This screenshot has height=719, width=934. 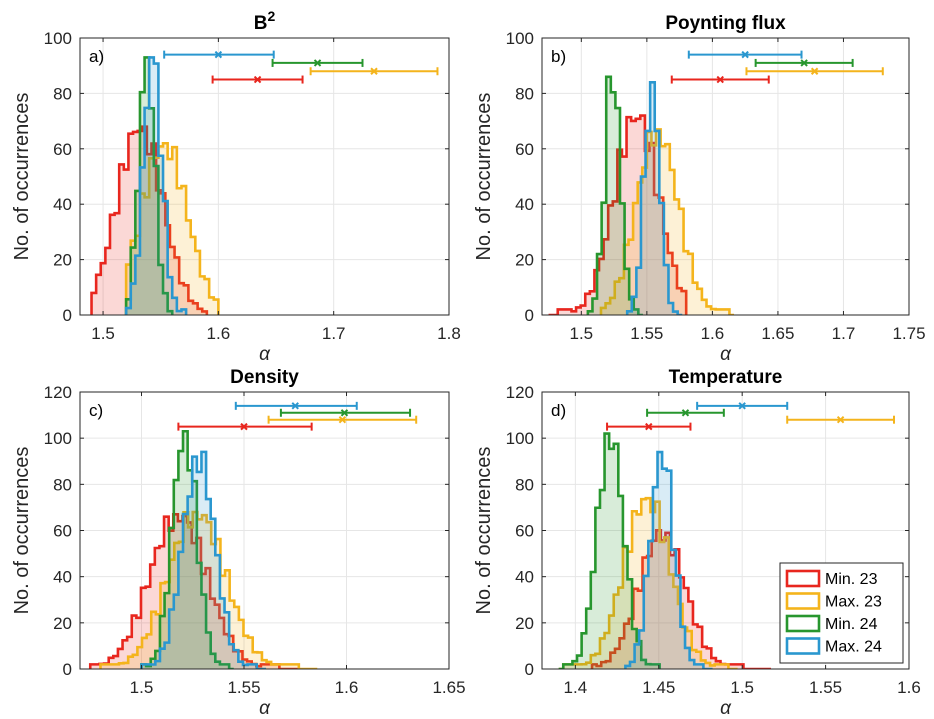 I want to click on panel-title: Density, so click(x=264, y=377).